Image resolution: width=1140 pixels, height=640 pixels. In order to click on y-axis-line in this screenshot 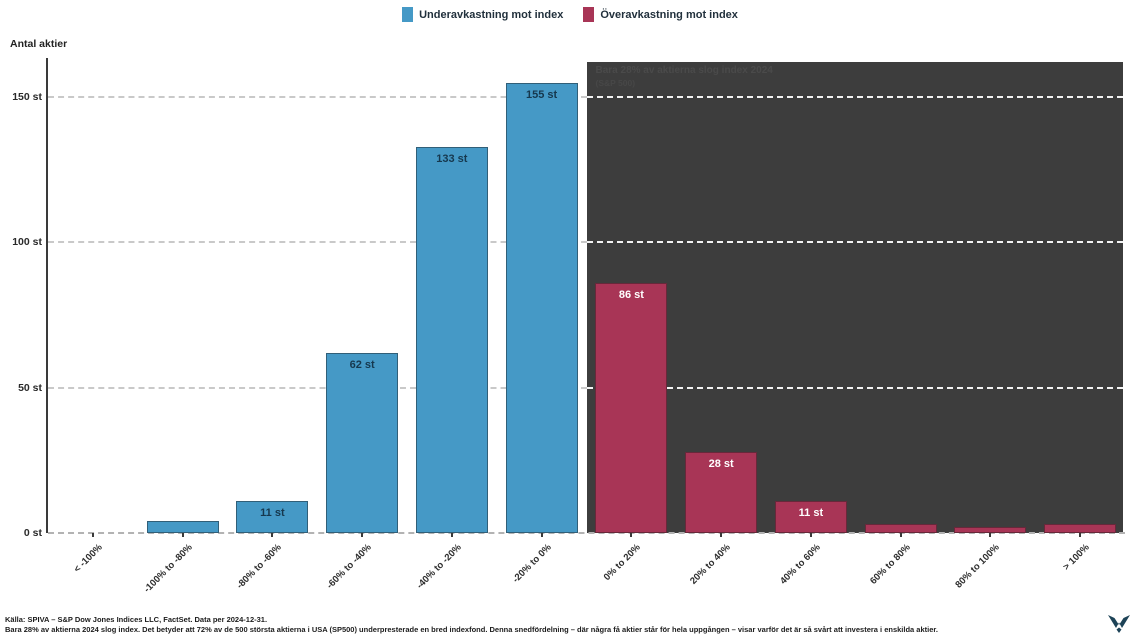, I will do `click(47, 295)`.